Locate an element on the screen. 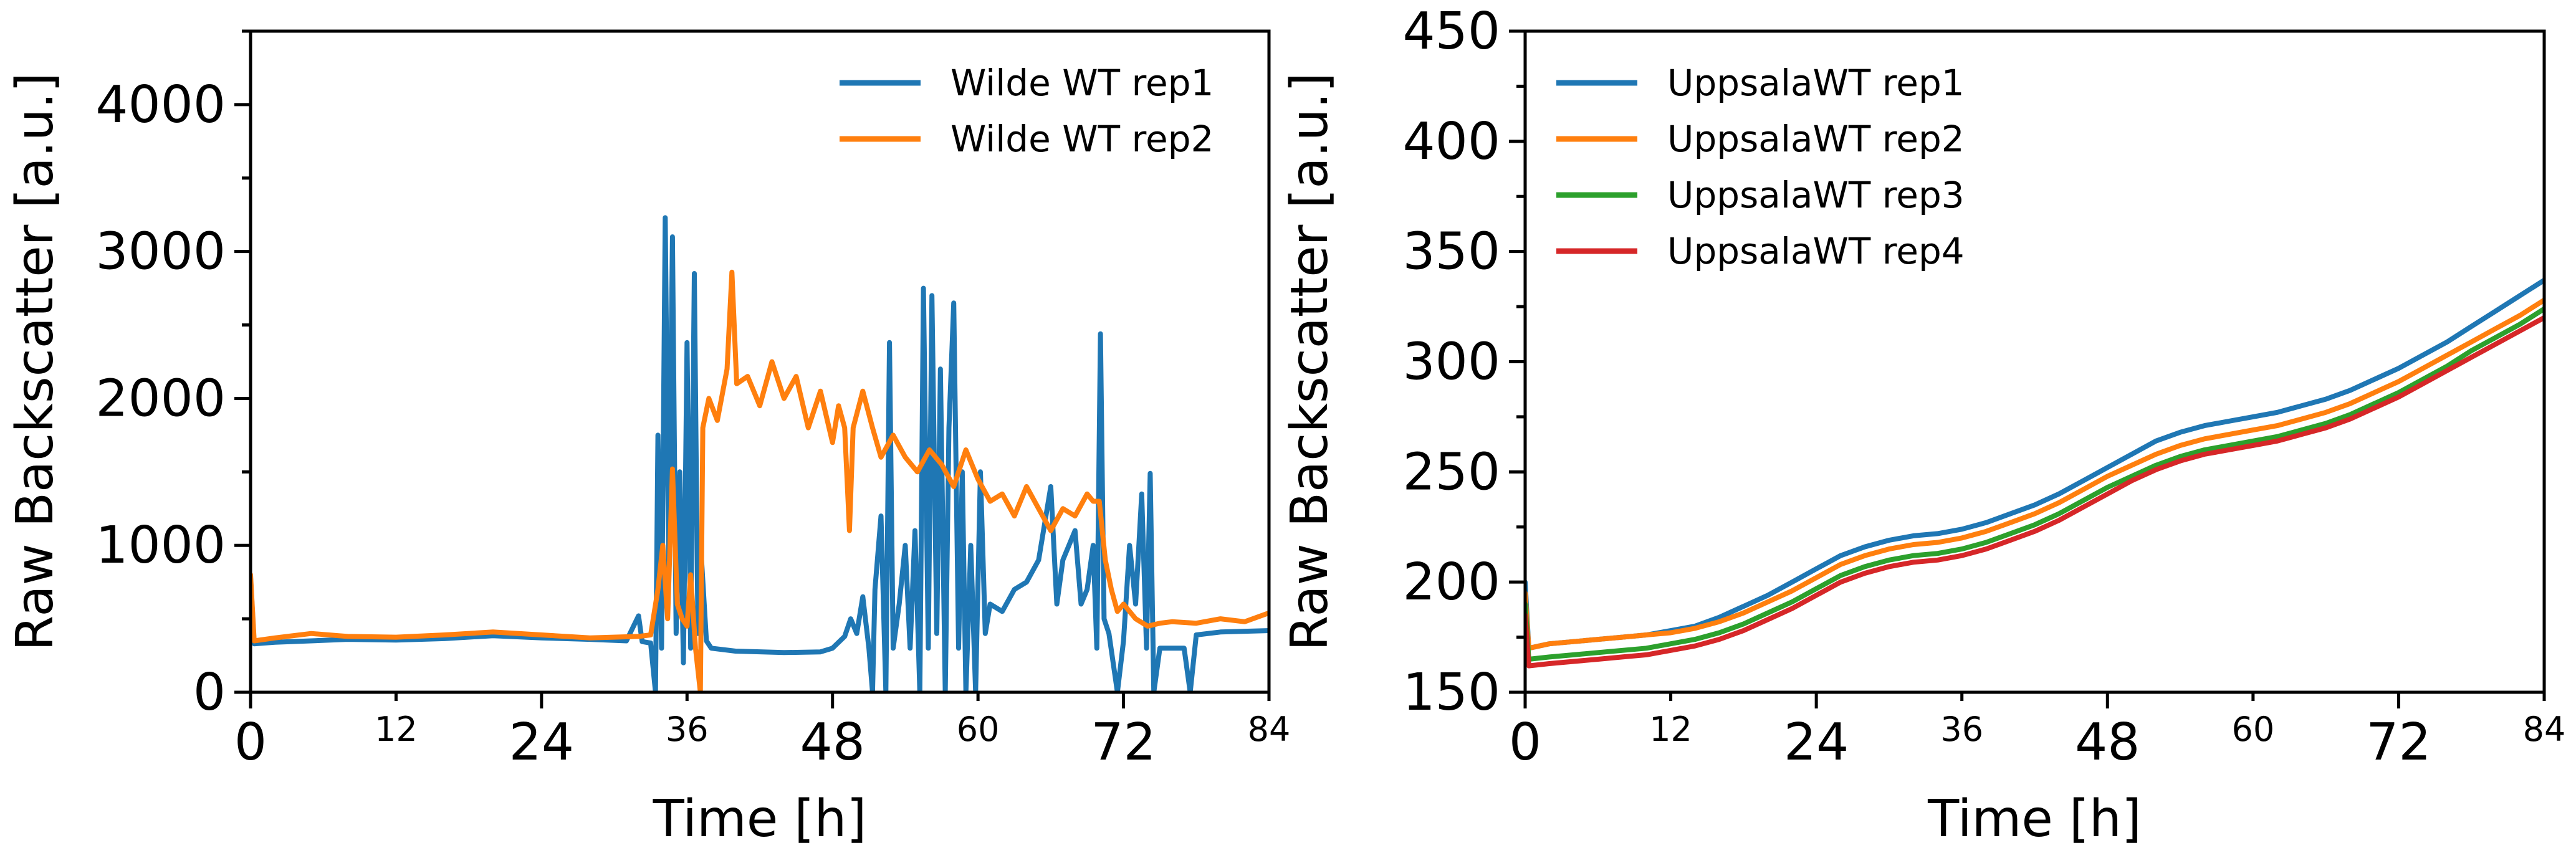 The height and width of the screenshot is (858, 2576). y-tick-label: 400 is located at coordinates (1451, 141).